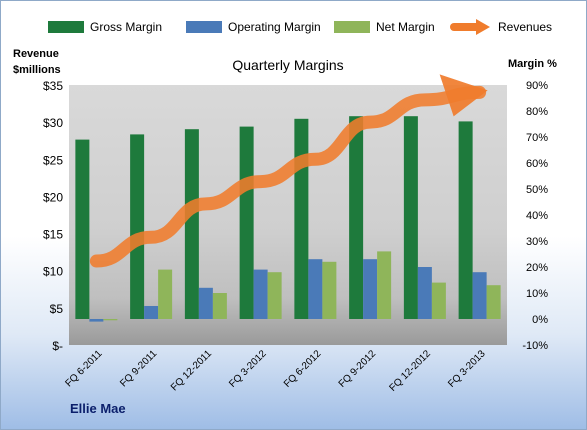 The image size is (587, 430). What do you see at coordinates (358, 369) in the screenshot?
I see `x-tick-label: FQ 9-2012` at bounding box center [358, 369].